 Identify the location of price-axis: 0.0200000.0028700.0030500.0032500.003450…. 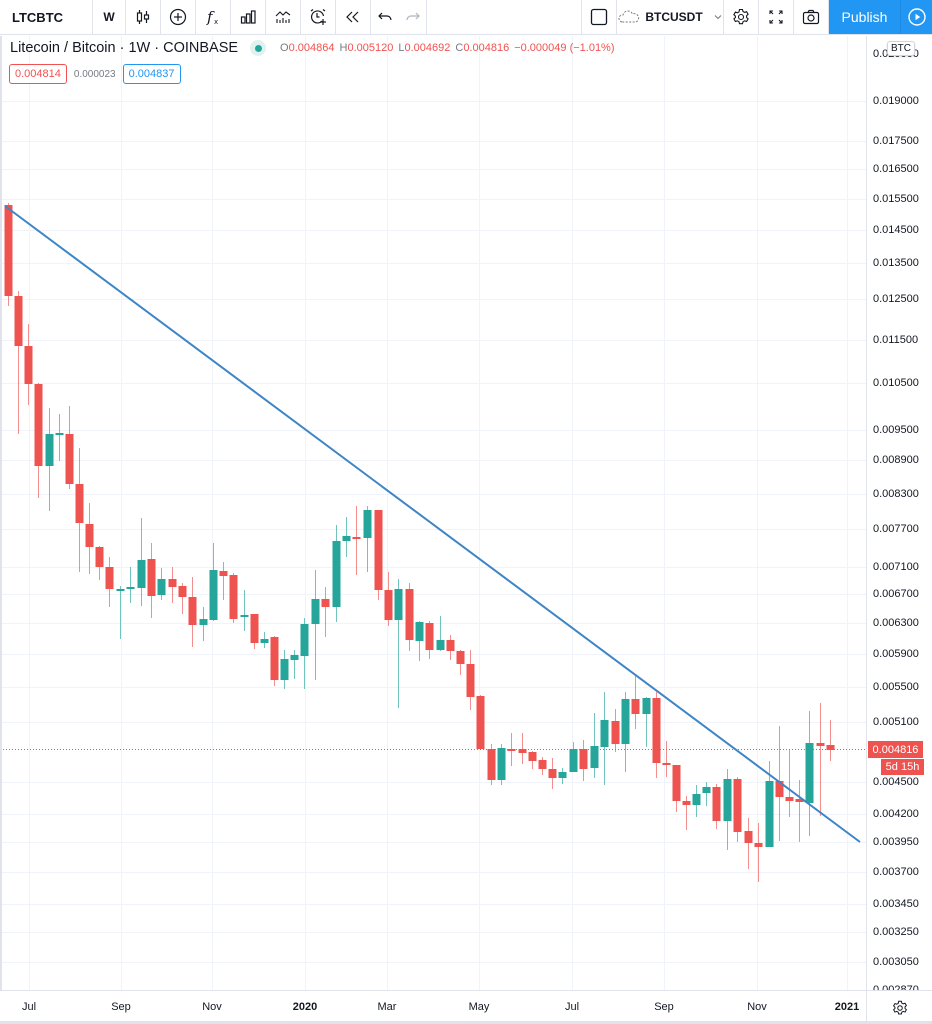
(899, 516).